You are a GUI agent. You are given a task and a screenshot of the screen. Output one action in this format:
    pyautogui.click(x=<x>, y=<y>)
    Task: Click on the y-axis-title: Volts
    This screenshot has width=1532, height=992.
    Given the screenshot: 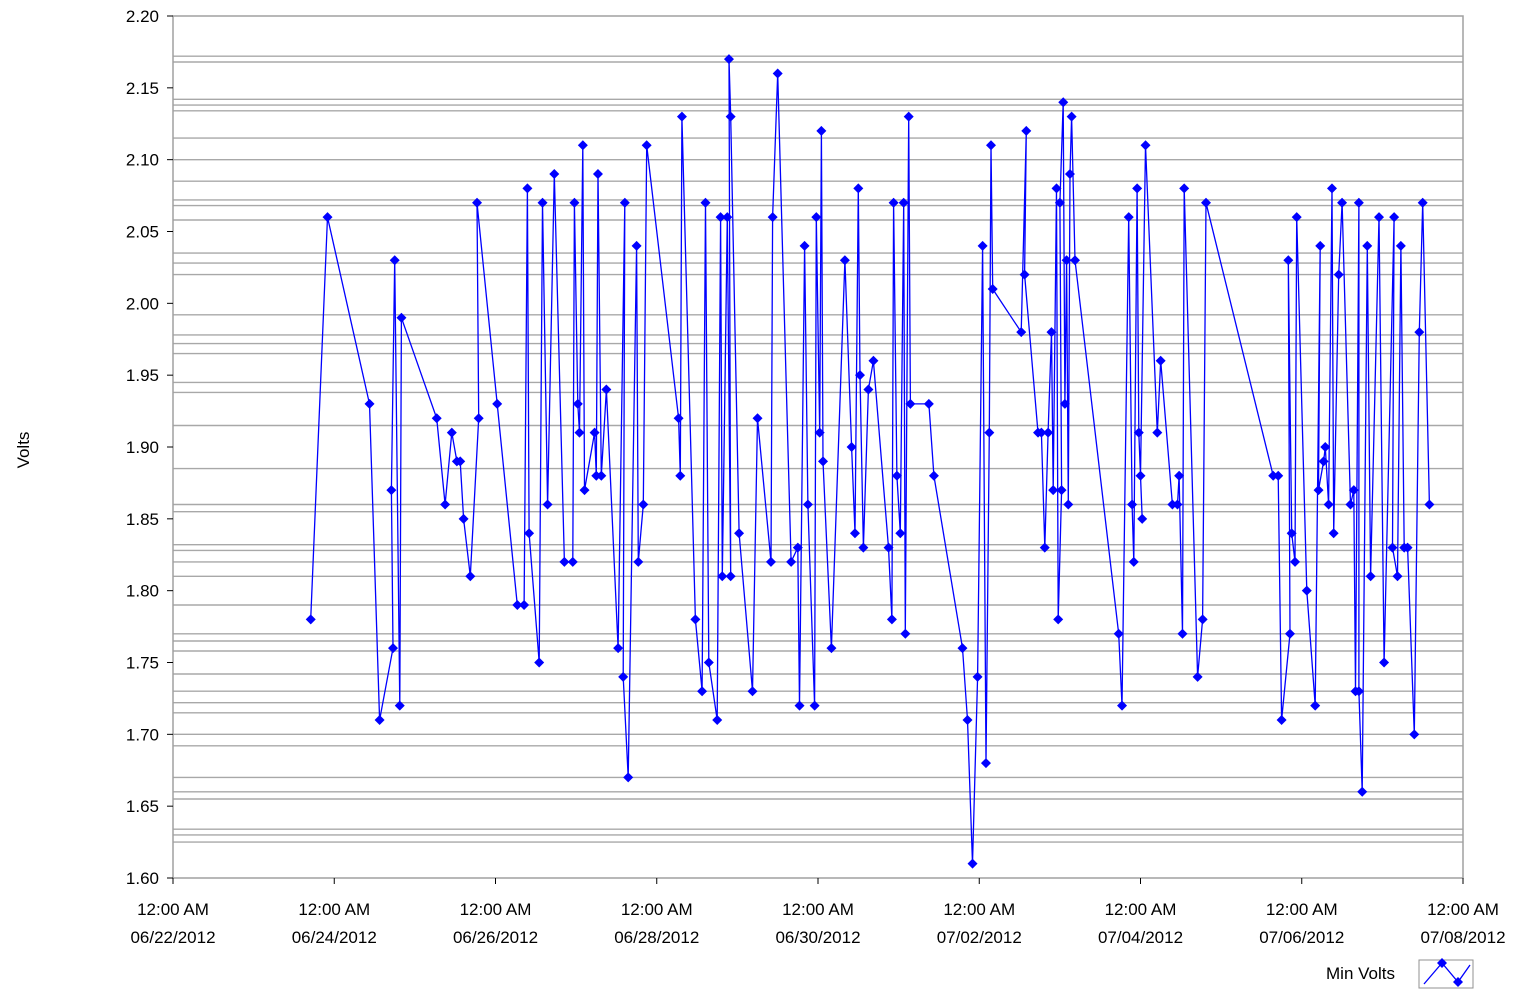 What is the action you would take?
    pyautogui.click(x=23, y=450)
    